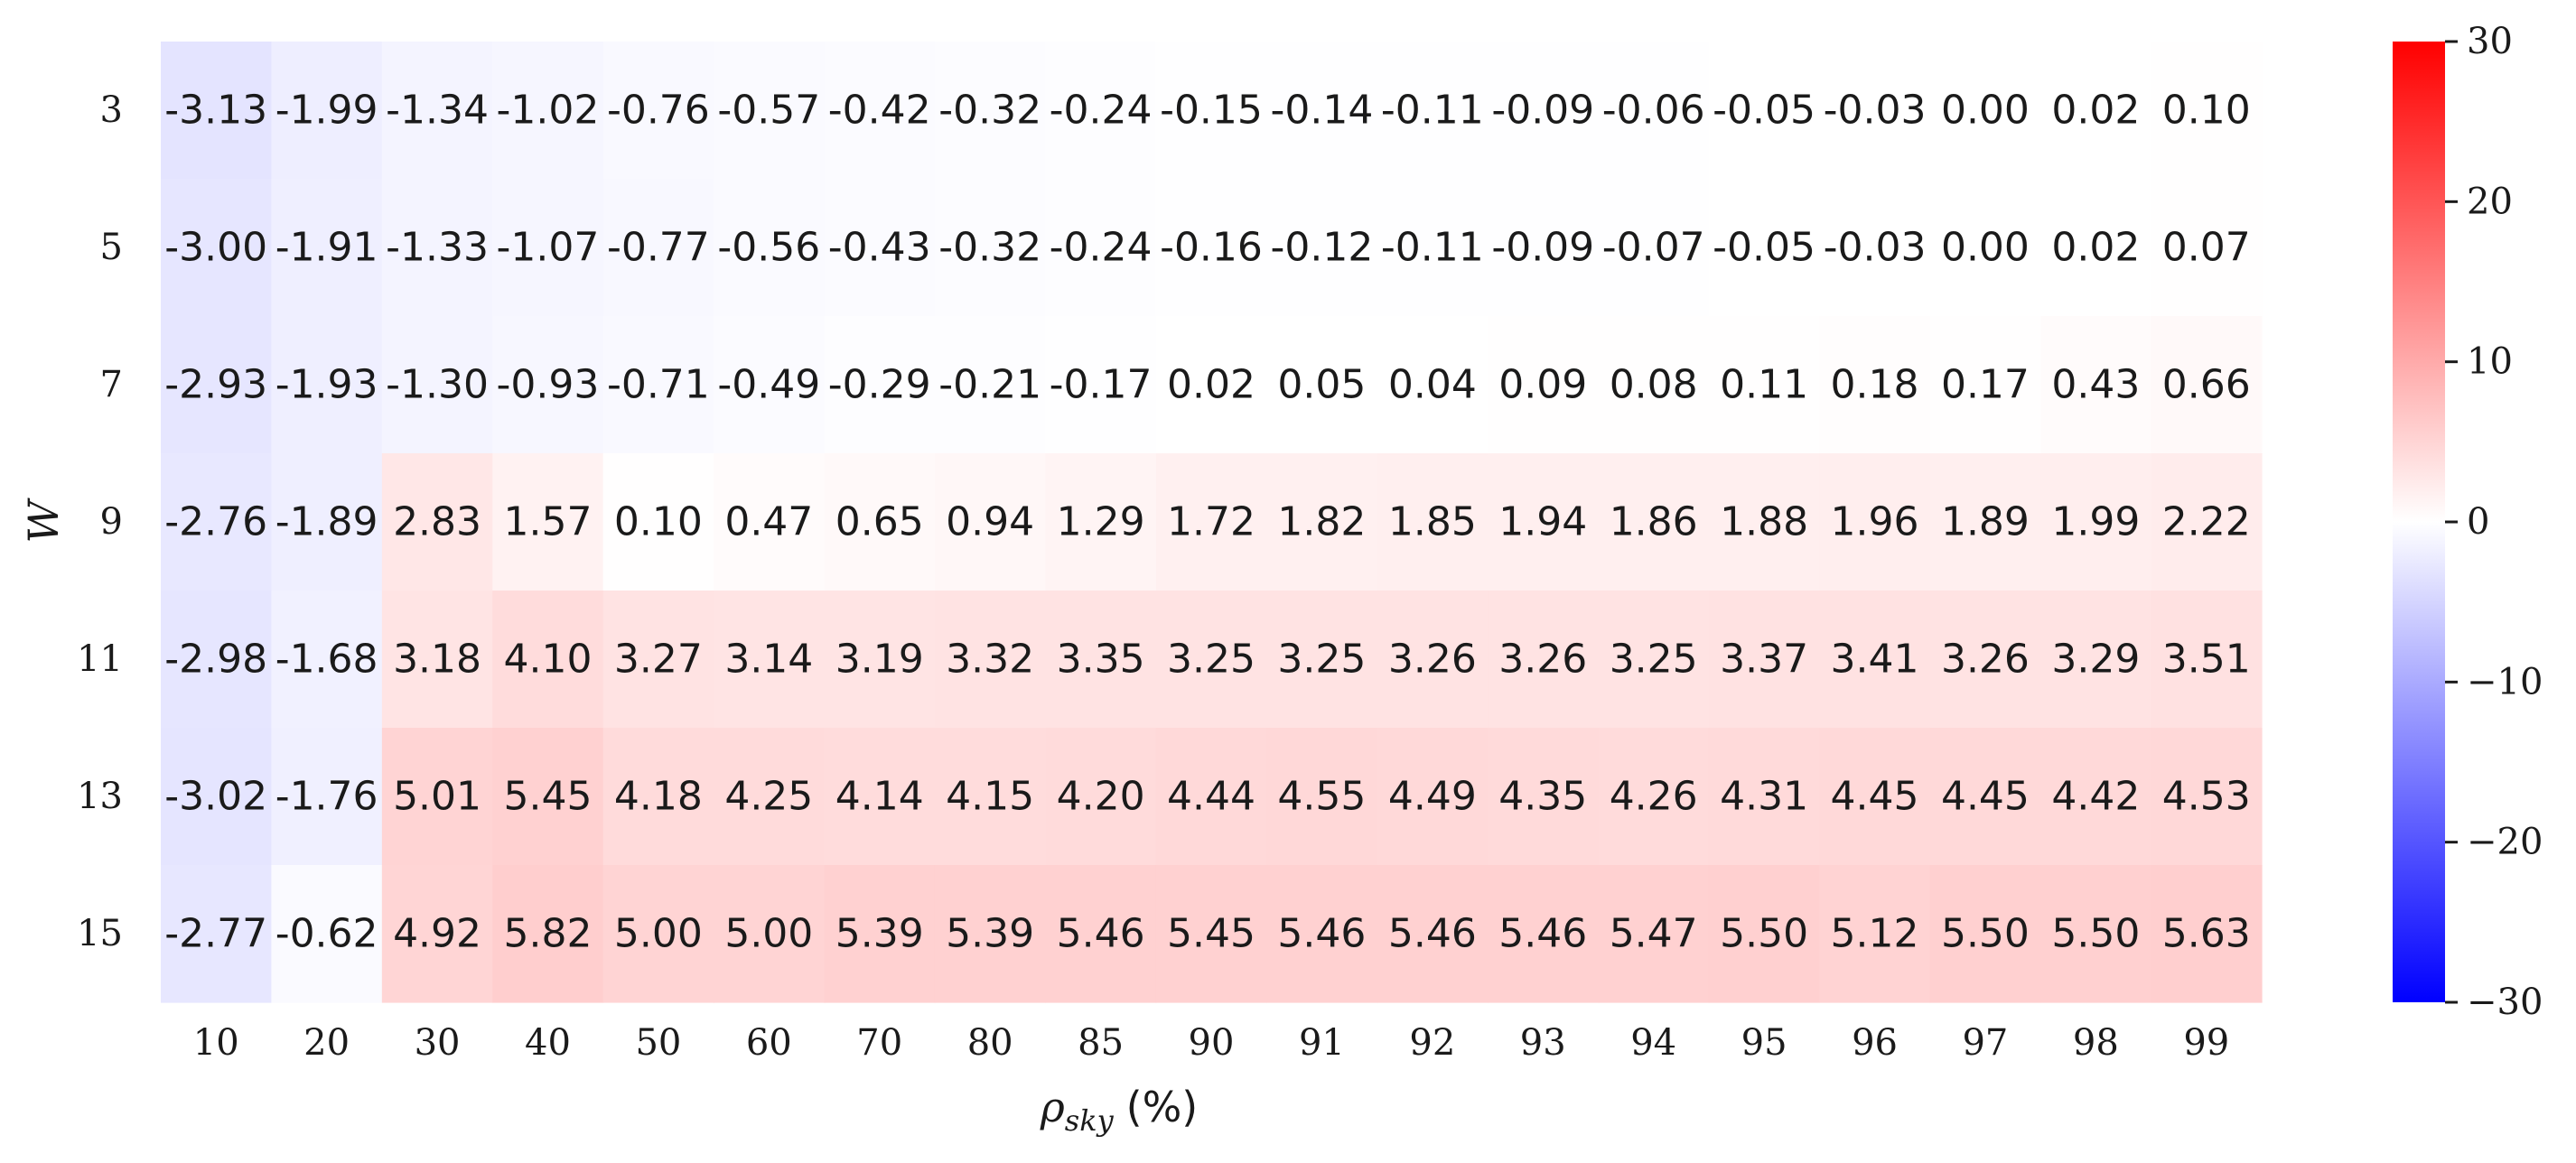  Describe the element at coordinates (215, 111) in the screenshot. I see `cell-value-label: -3.13` at that location.